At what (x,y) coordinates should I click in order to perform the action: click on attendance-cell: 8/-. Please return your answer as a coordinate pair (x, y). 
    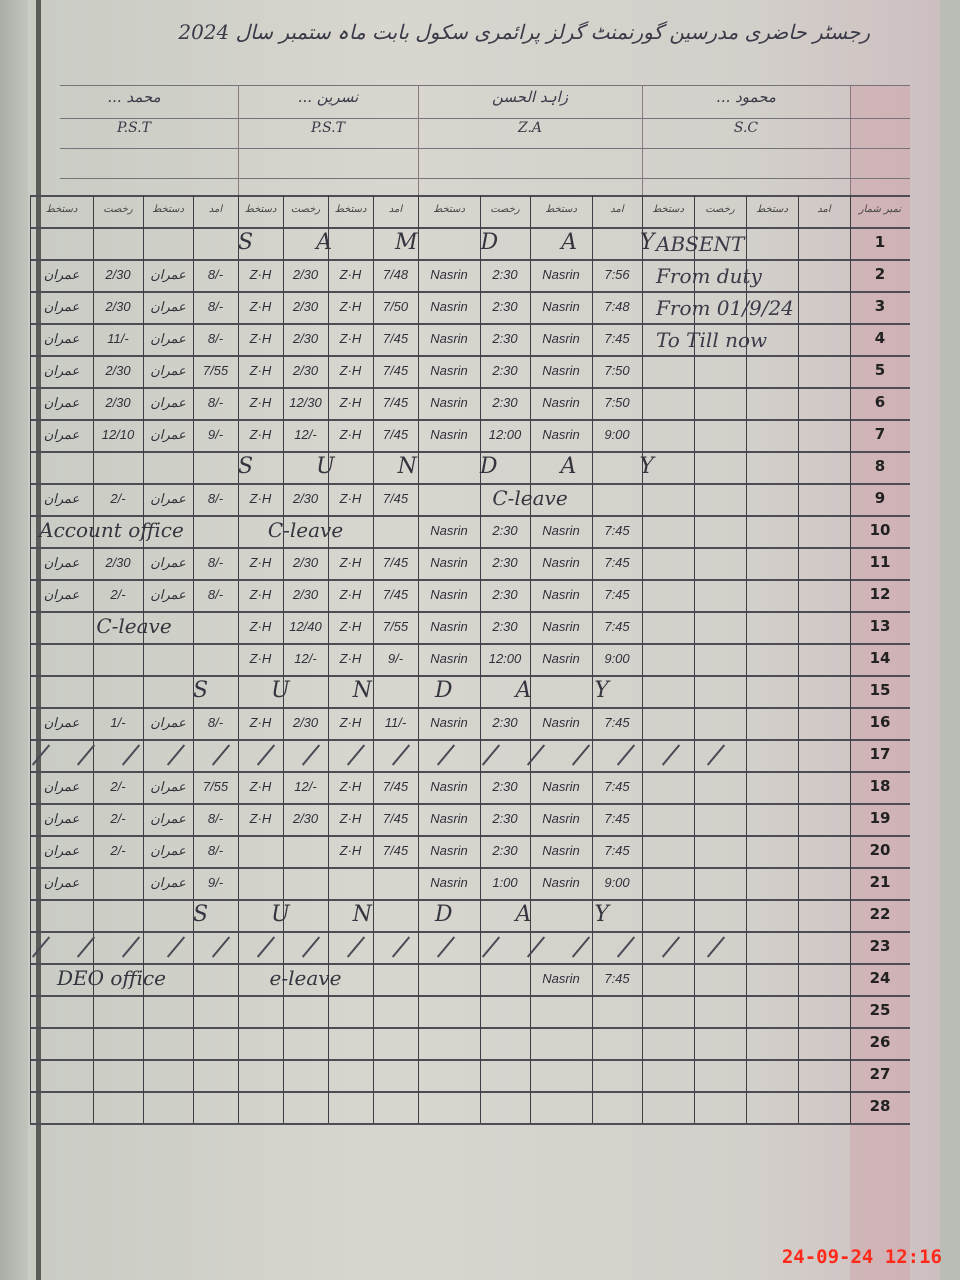
    Looking at the image, I should click on (215, 818).